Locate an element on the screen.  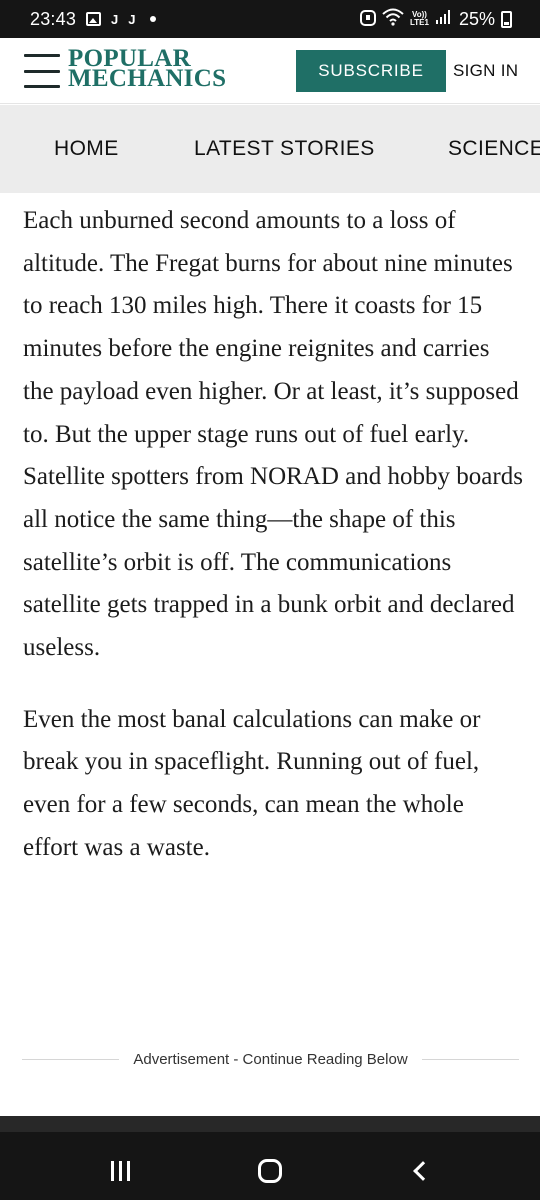
volte-icon: Vo)) LTE1 is located at coordinates (419, 18).